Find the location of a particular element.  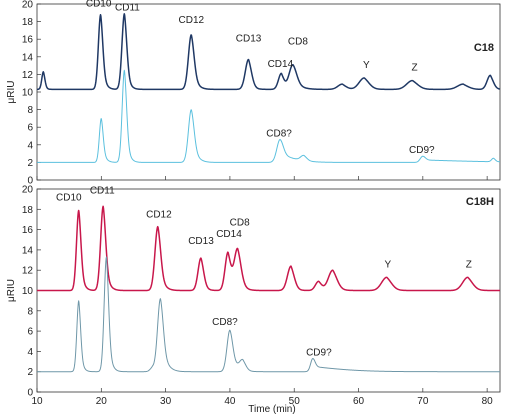

x-tick-label: 20 is located at coordinates (102, 401).